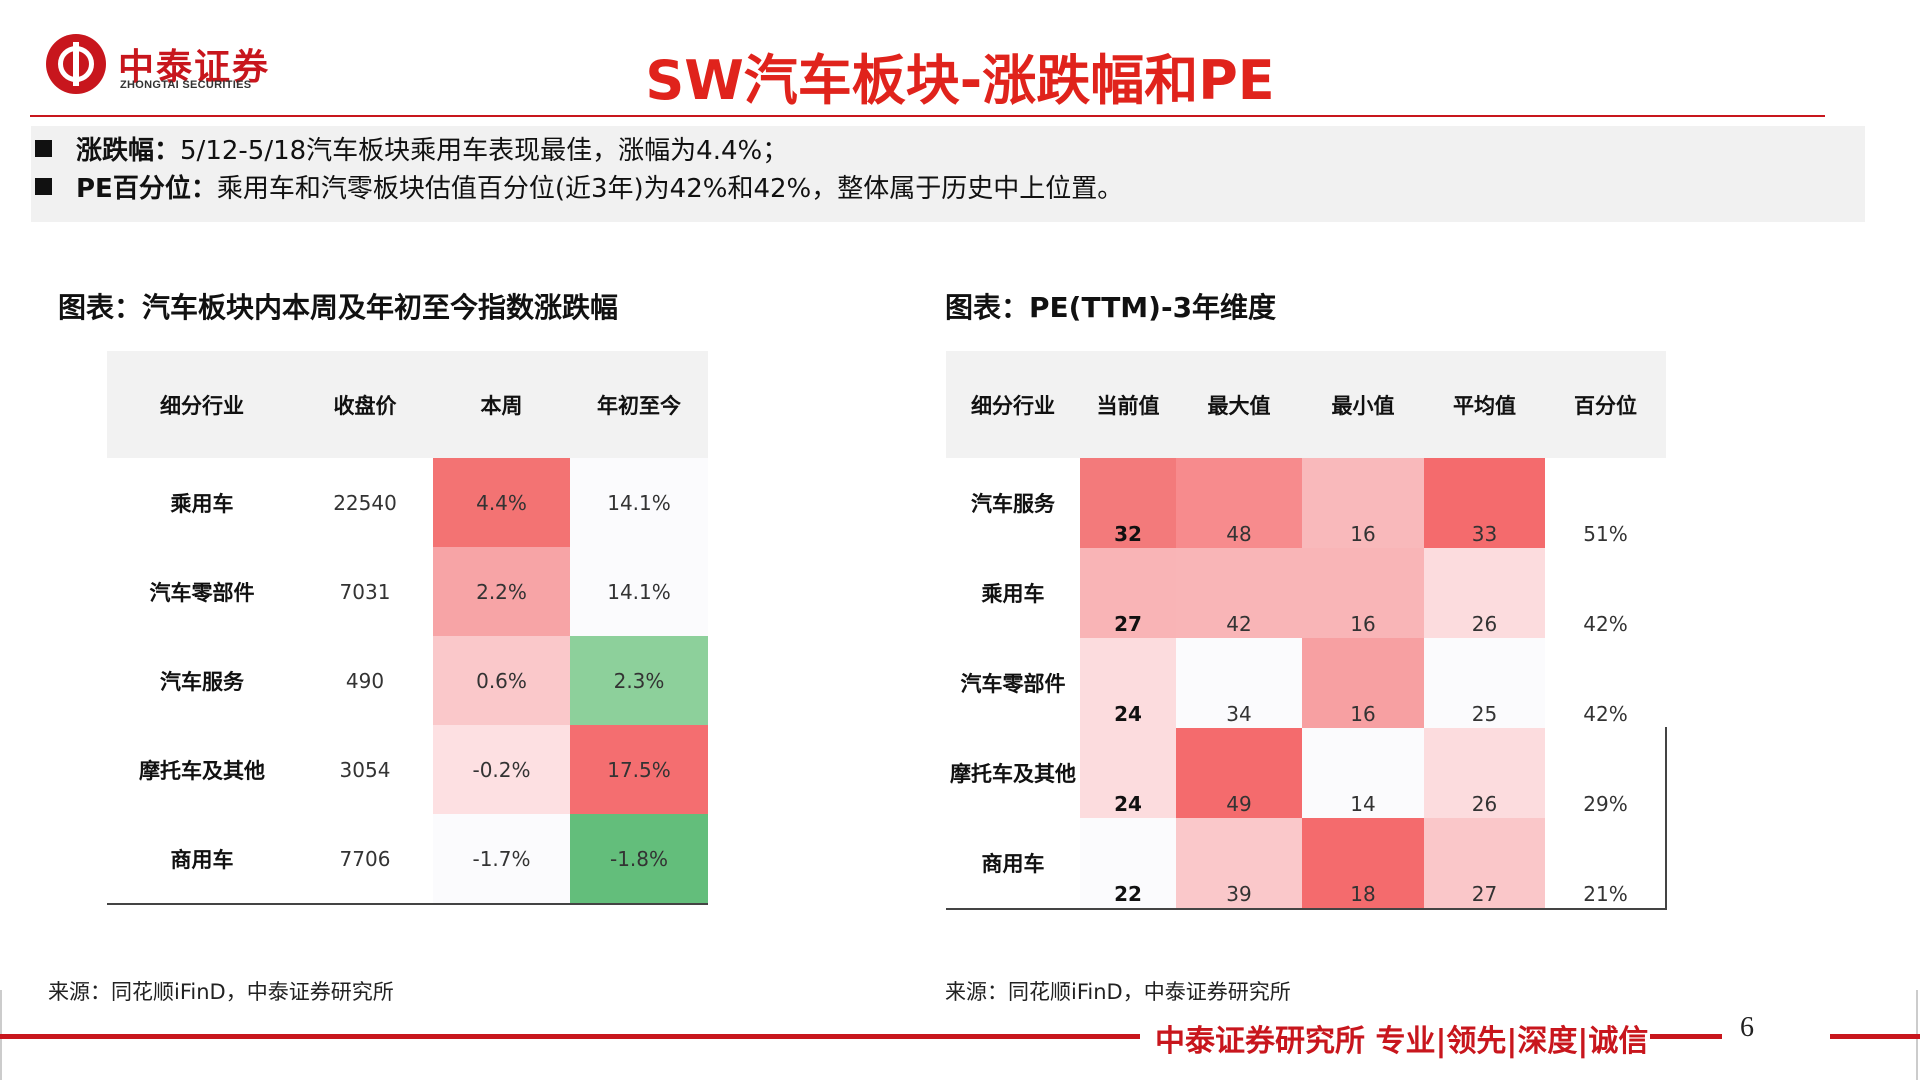  What do you see at coordinates (1239, 864) in the screenshot?
I see `max-pe-cell: 39` at bounding box center [1239, 864].